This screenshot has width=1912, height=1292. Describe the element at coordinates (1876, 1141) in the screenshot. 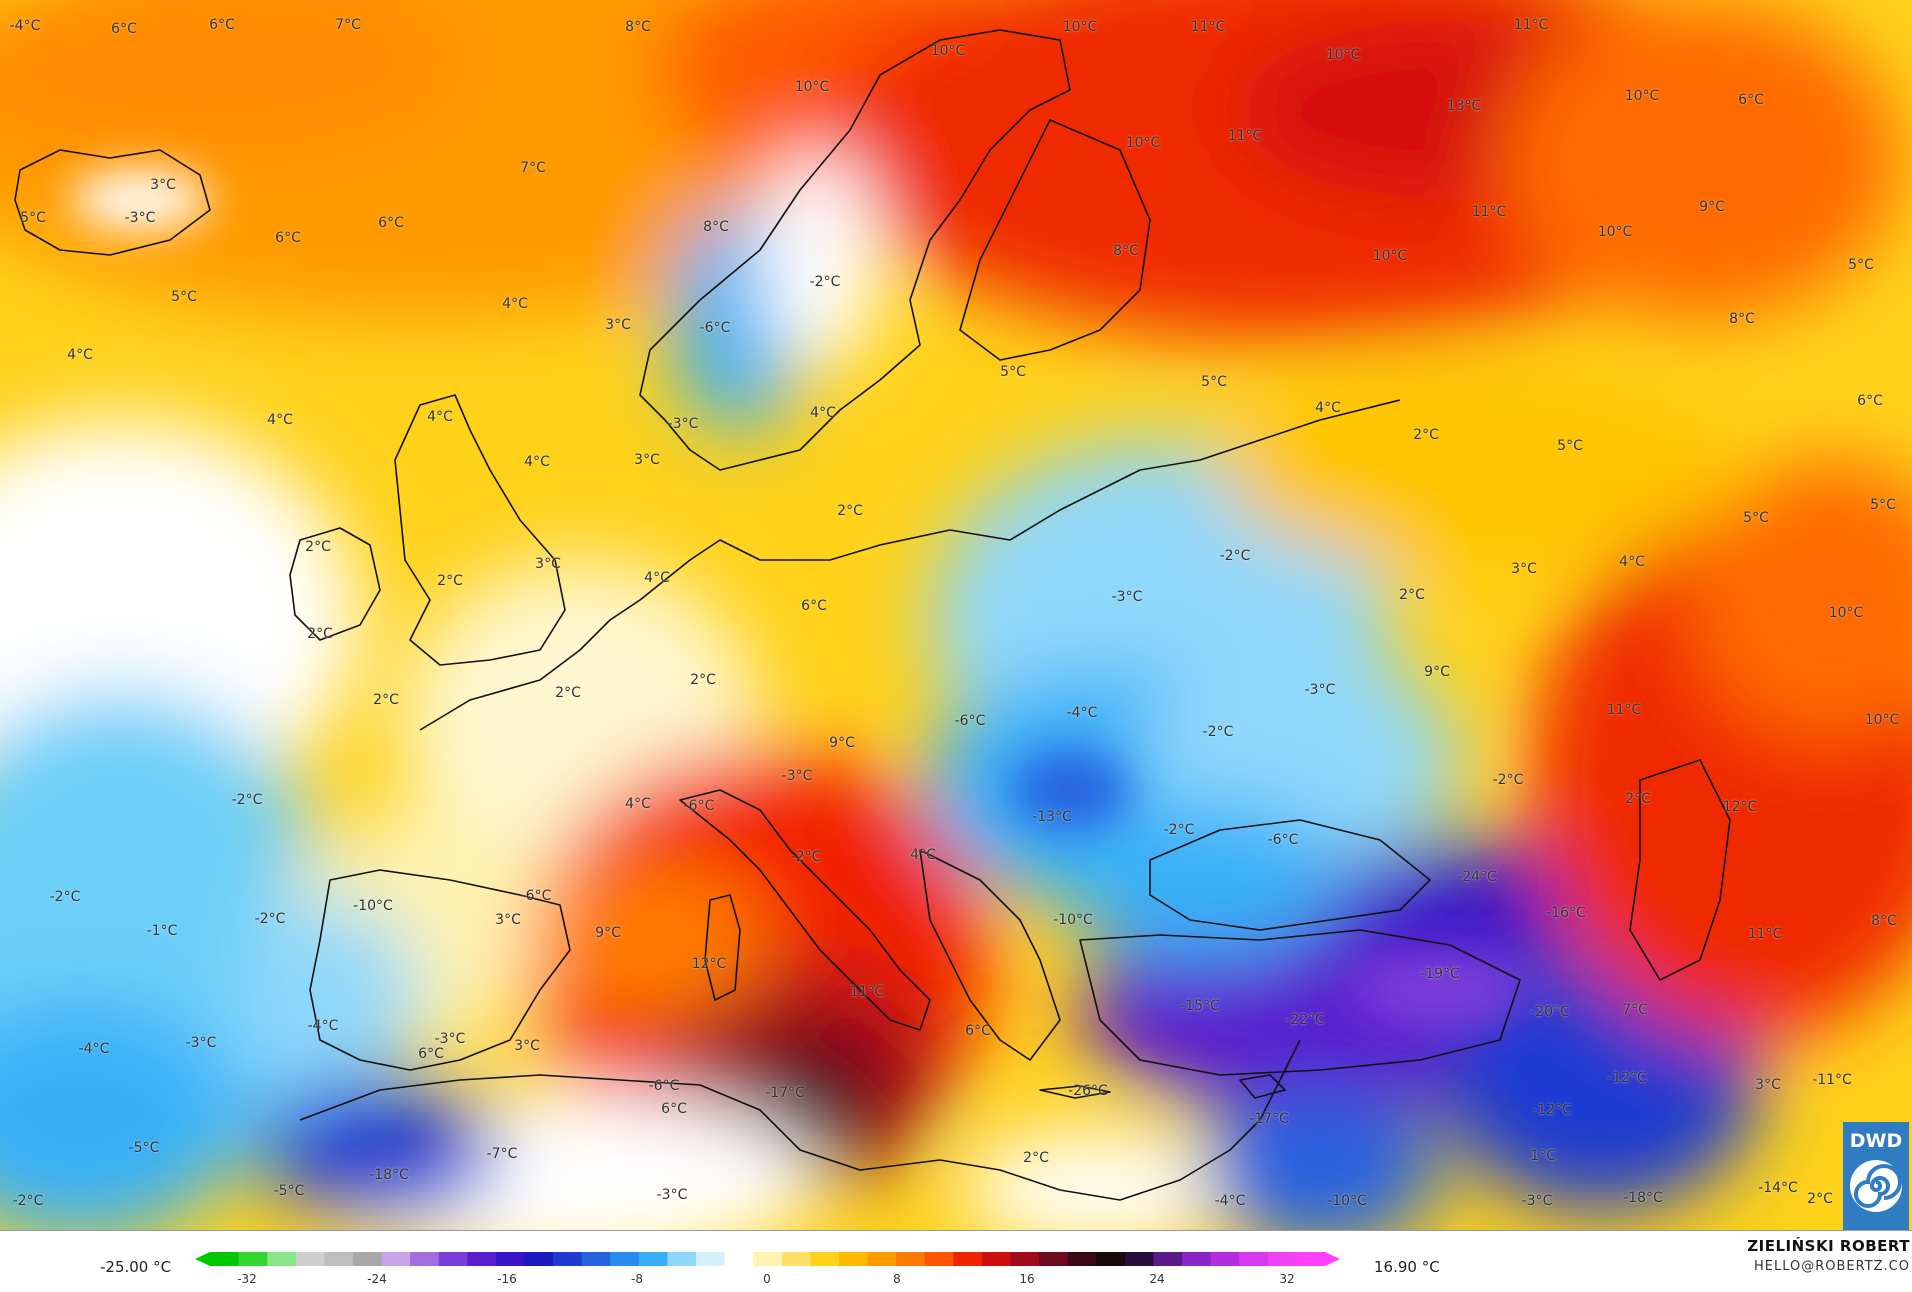

I see `dwd-logo-text: DWD` at that location.